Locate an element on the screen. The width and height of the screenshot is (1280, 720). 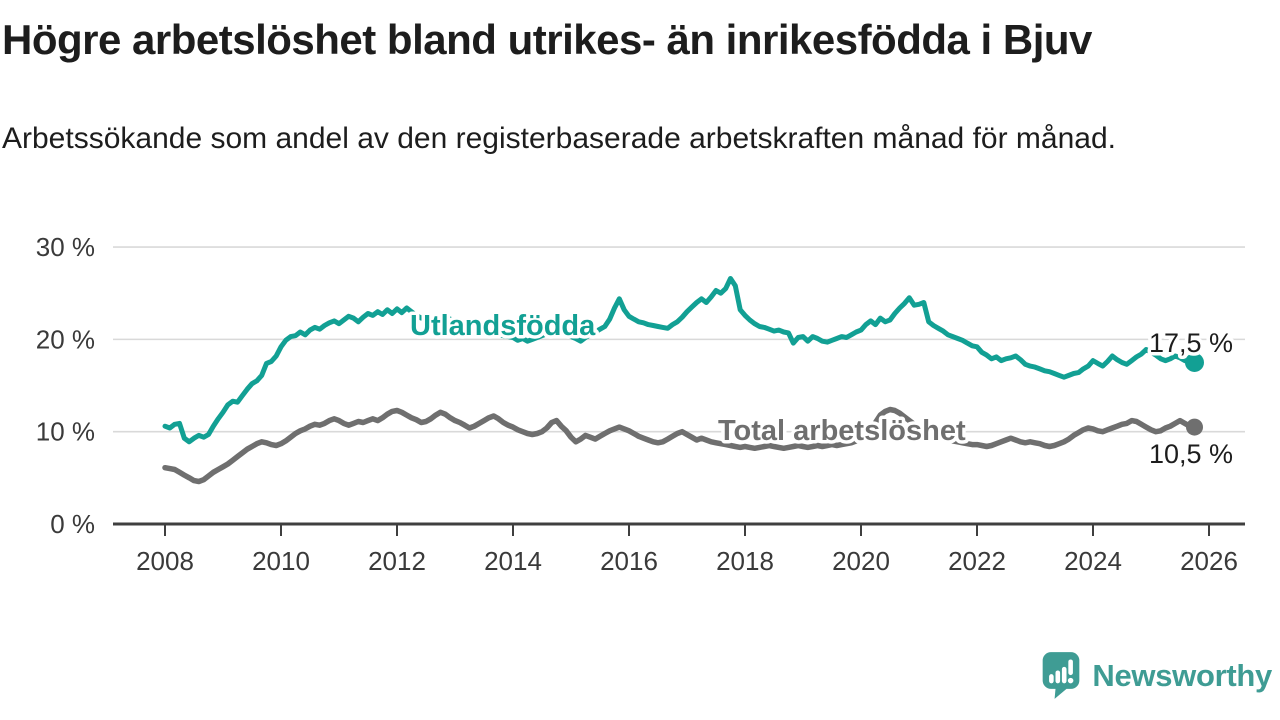
y-tick-label-10: 10 % is located at coordinates (65, 432).